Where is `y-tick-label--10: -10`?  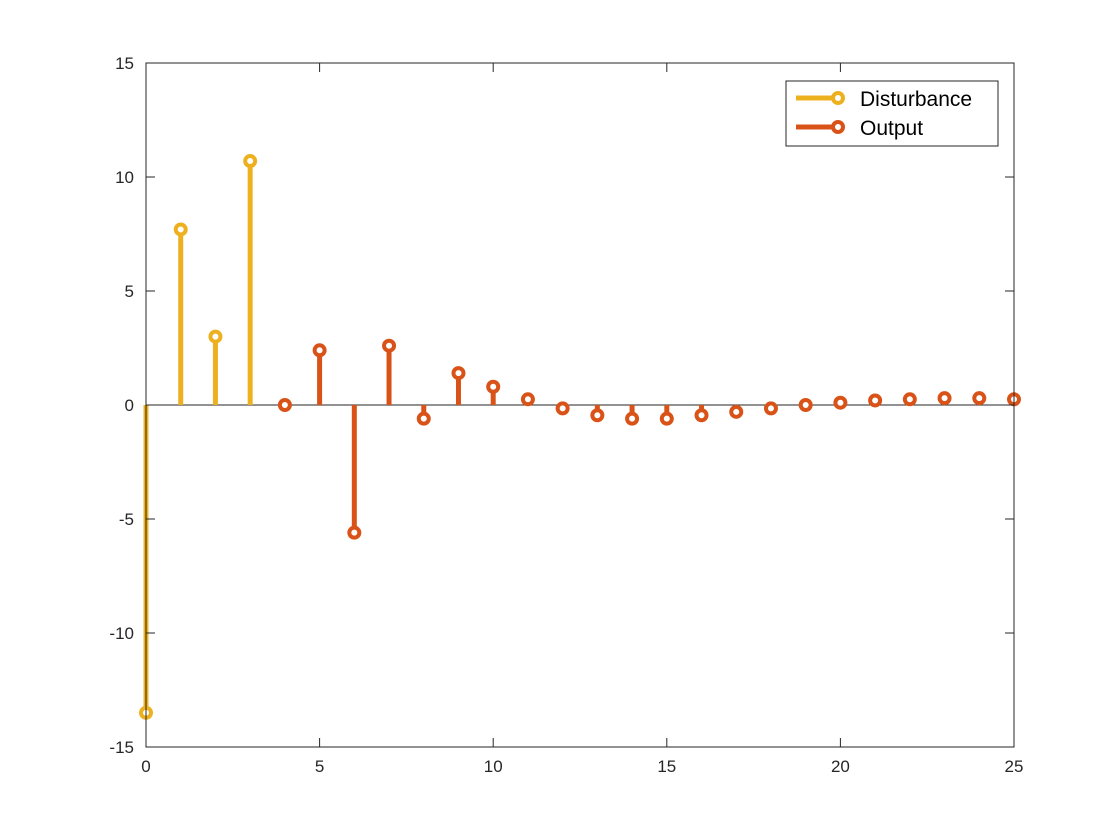 y-tick-label--10: -10 is located at coordinates (121, 633).